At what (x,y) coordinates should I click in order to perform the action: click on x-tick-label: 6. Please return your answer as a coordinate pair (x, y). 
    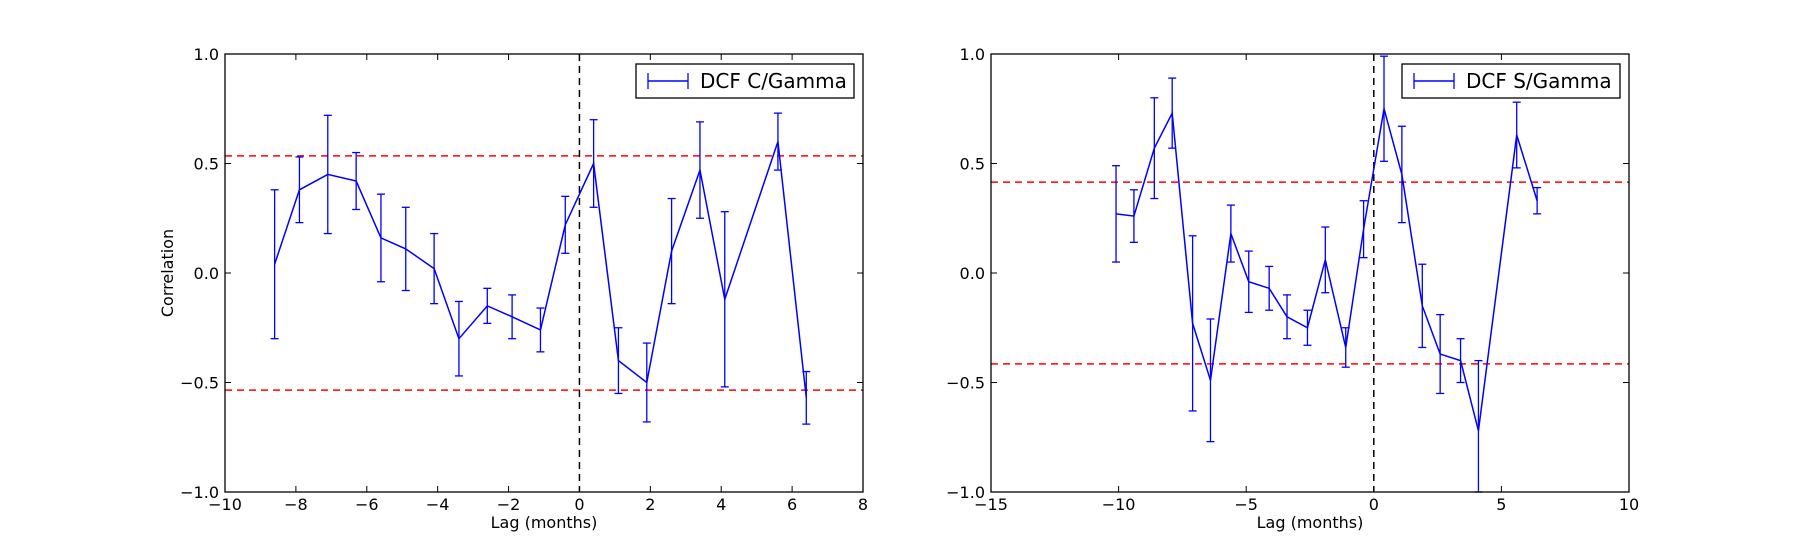
    Looking at the image, I should click on (792, 504).